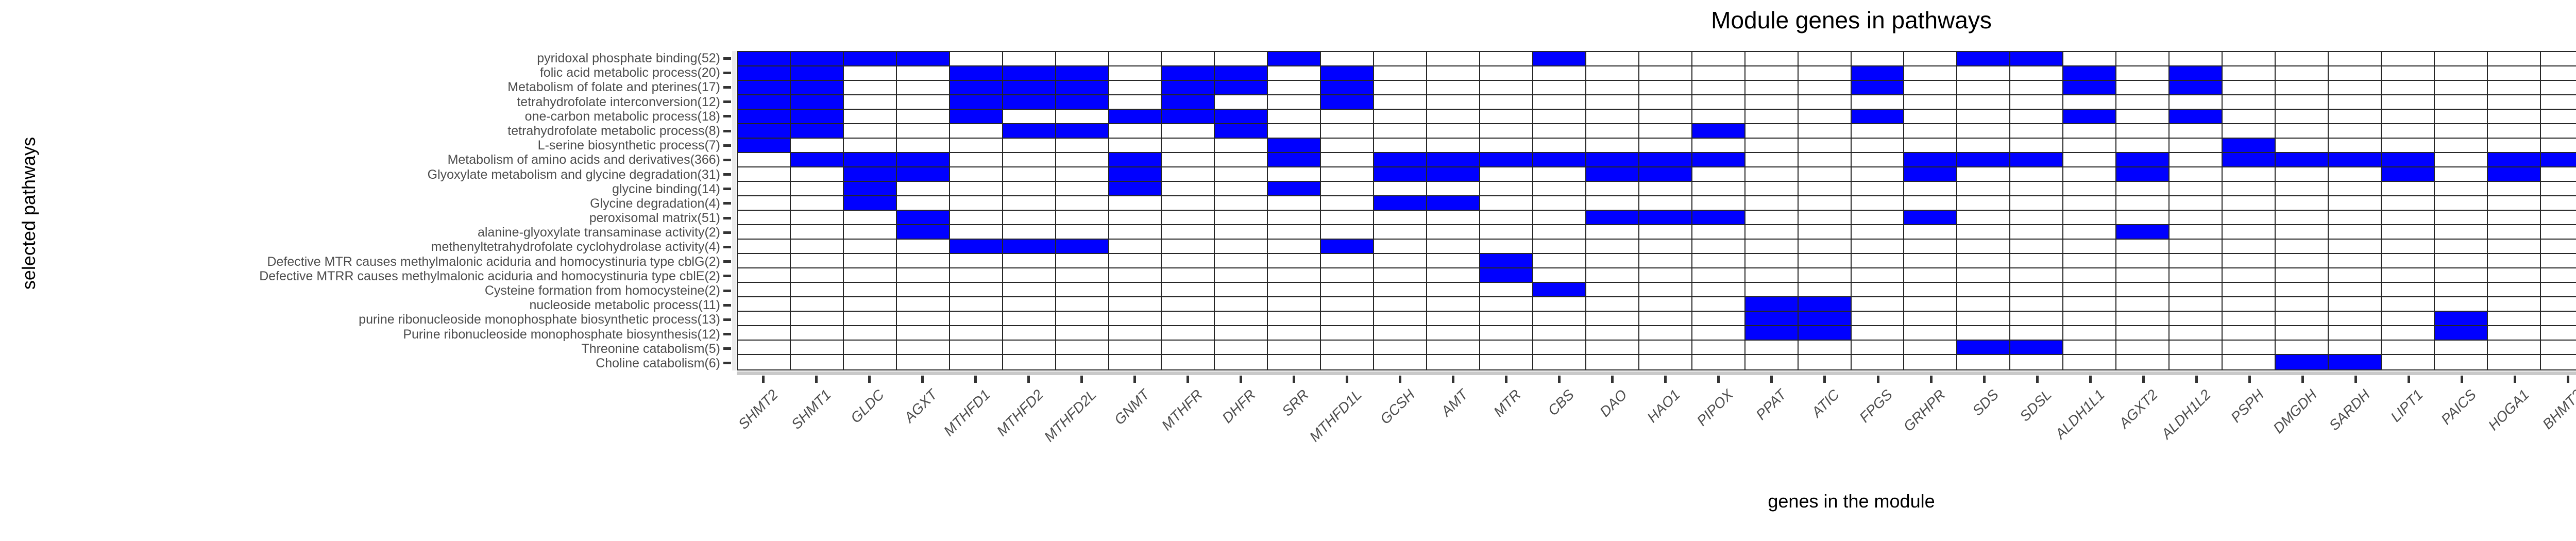 The image size is (2576, 541). What do you see at coordinates (613, 131) in the screenshot?
I see `row-label: tetrahydrofolate metabolic process(8)` at bounding box center [613, 131].